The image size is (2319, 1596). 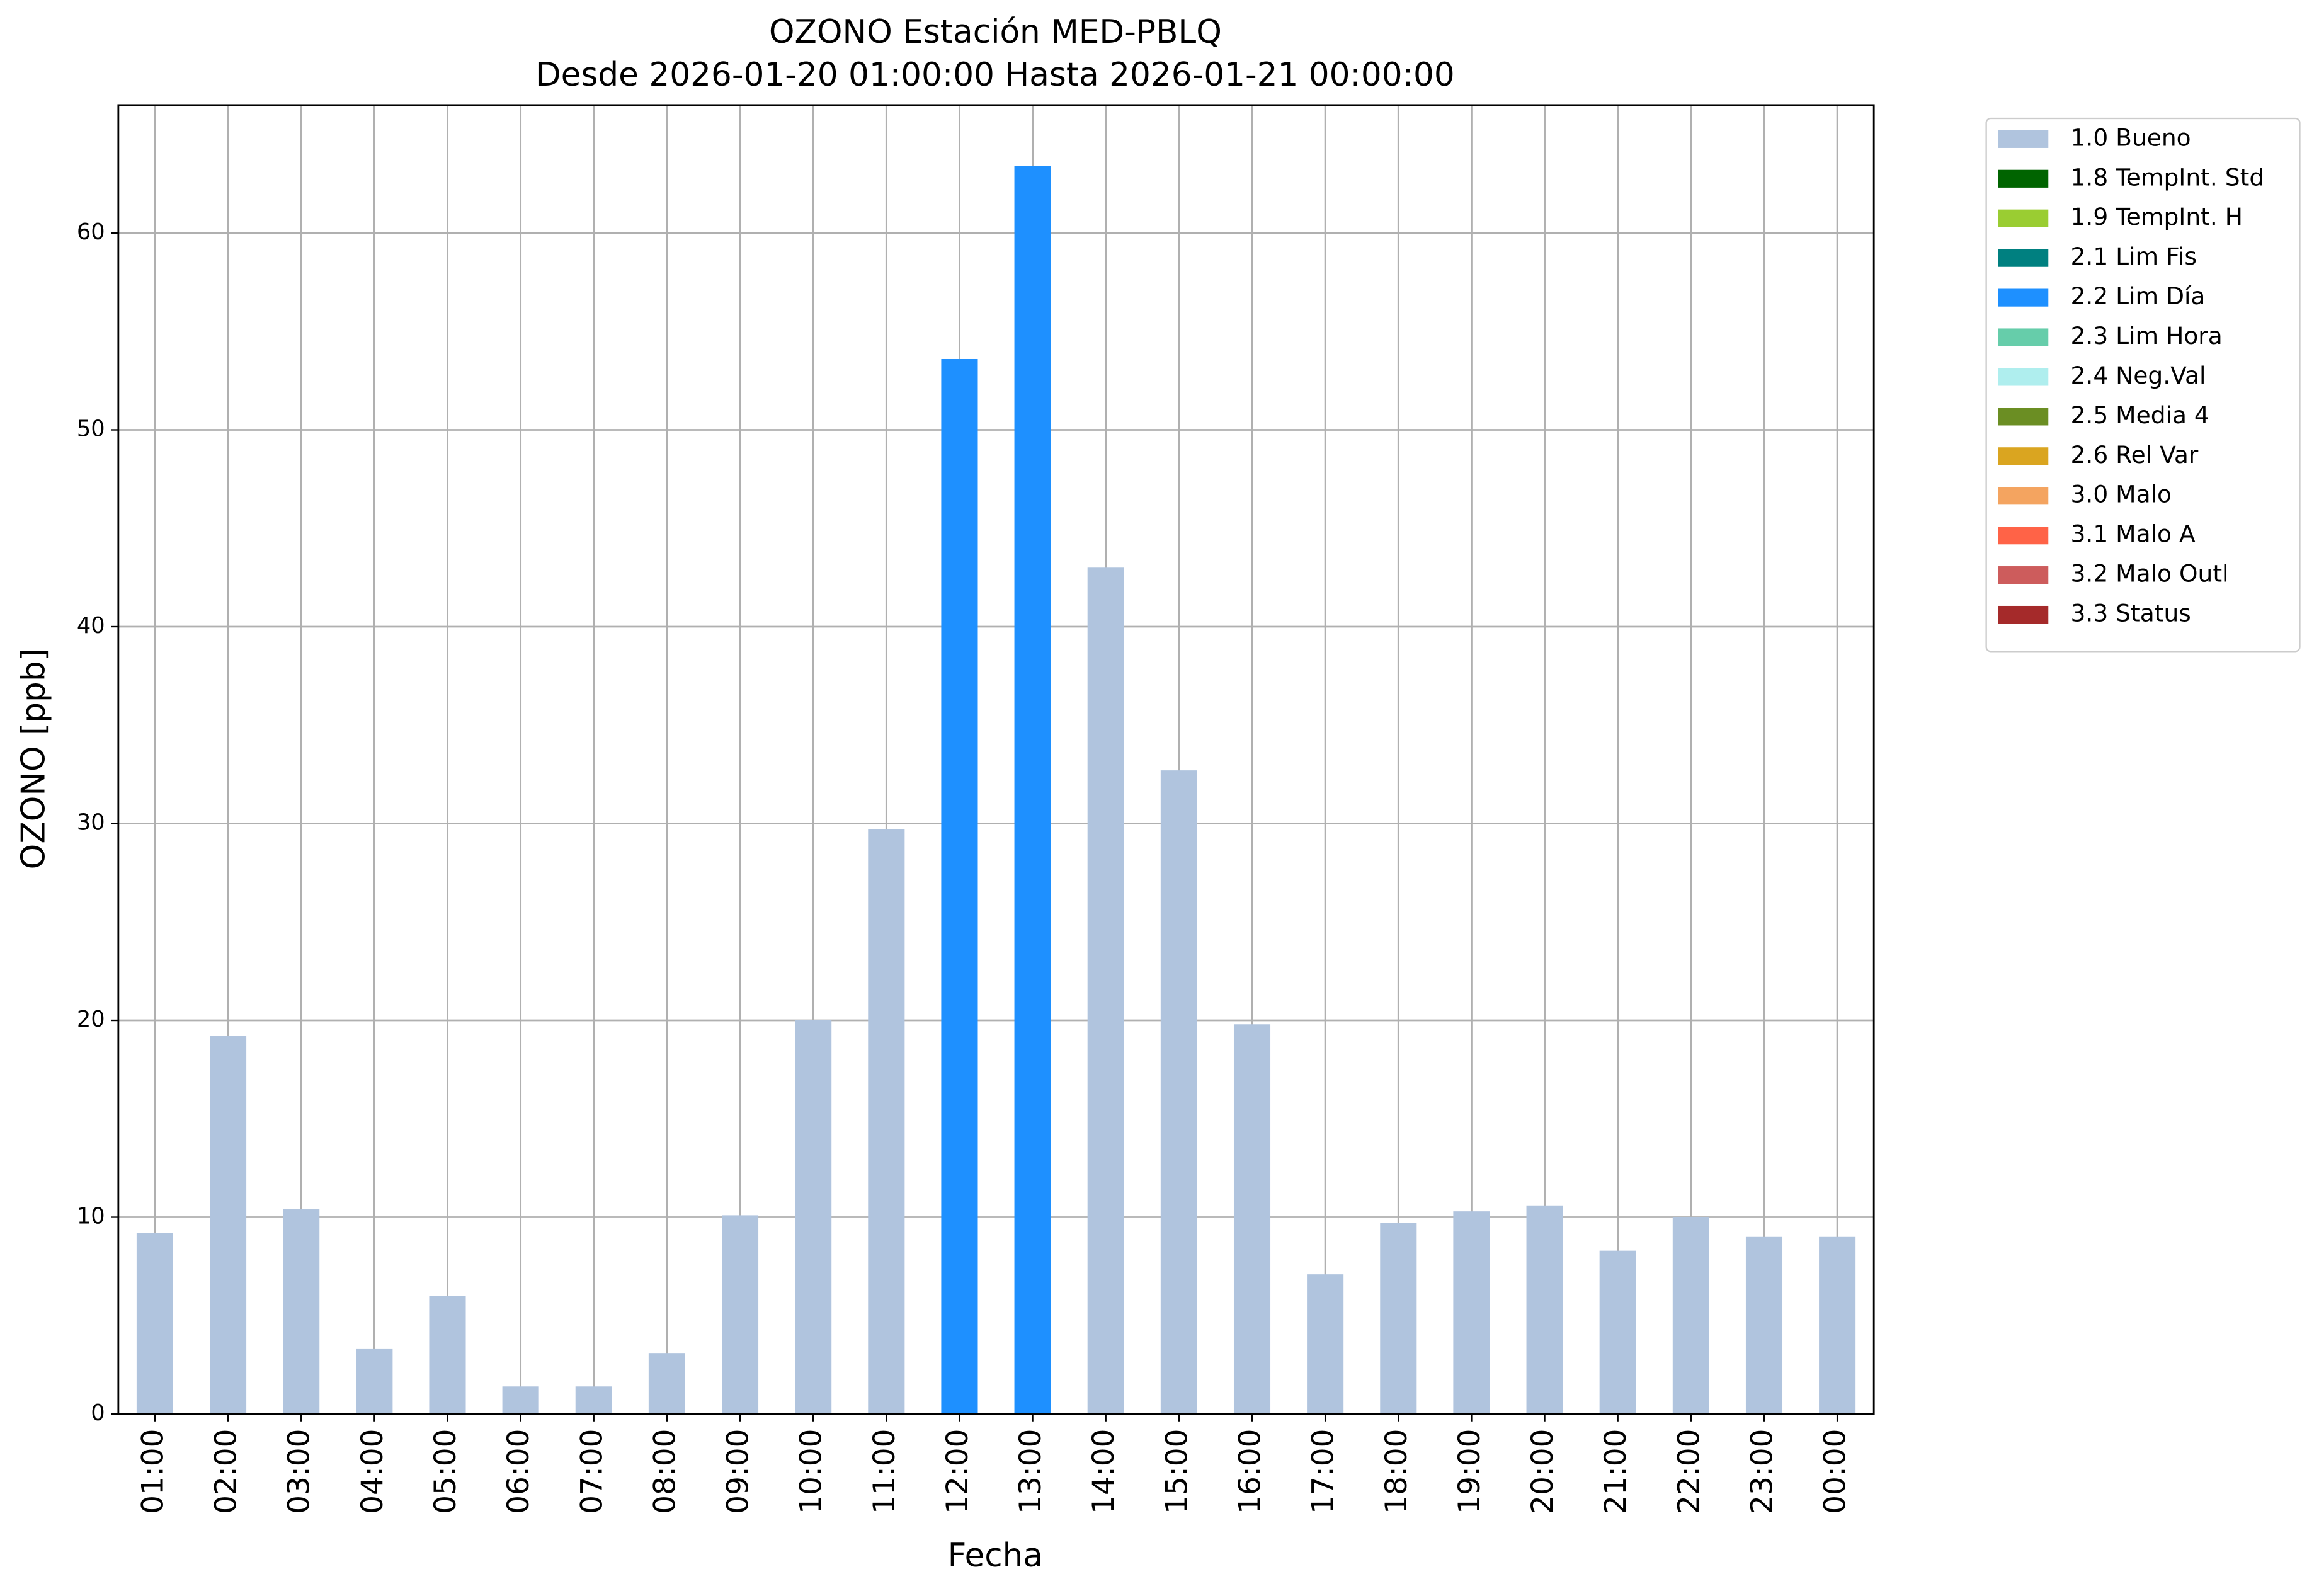 What do you see at coordinates (2131, 137) in the screenshot?
I see `legend-label: 1.0 Bueno` at bounding box center [2131, 137].